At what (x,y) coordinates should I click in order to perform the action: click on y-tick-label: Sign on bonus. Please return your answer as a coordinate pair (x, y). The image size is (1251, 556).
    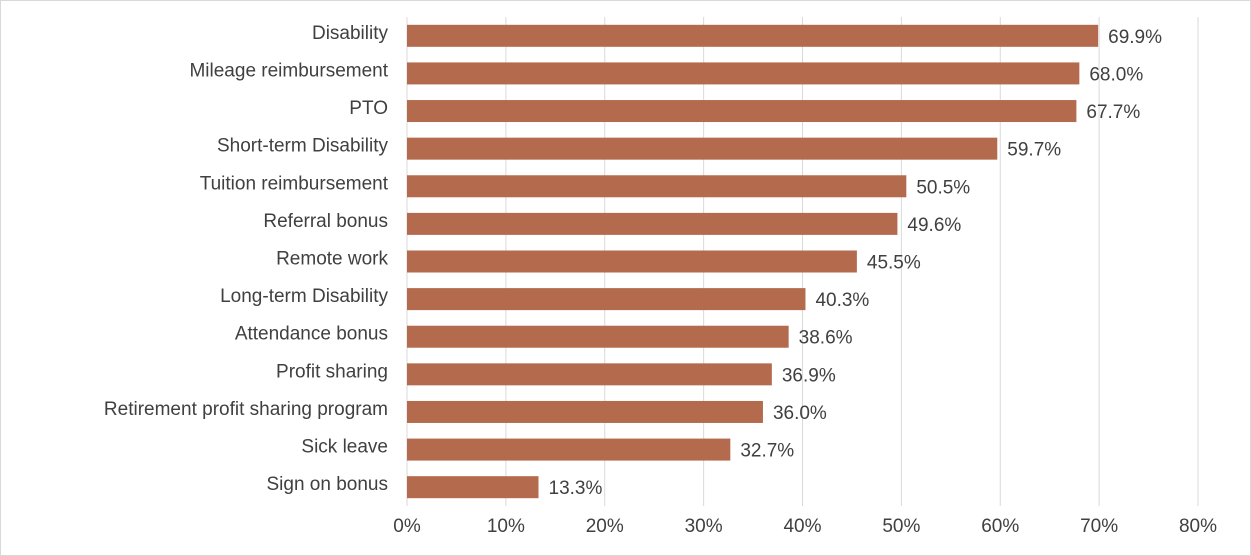
    Looking at the image, I should click on (328, 484).